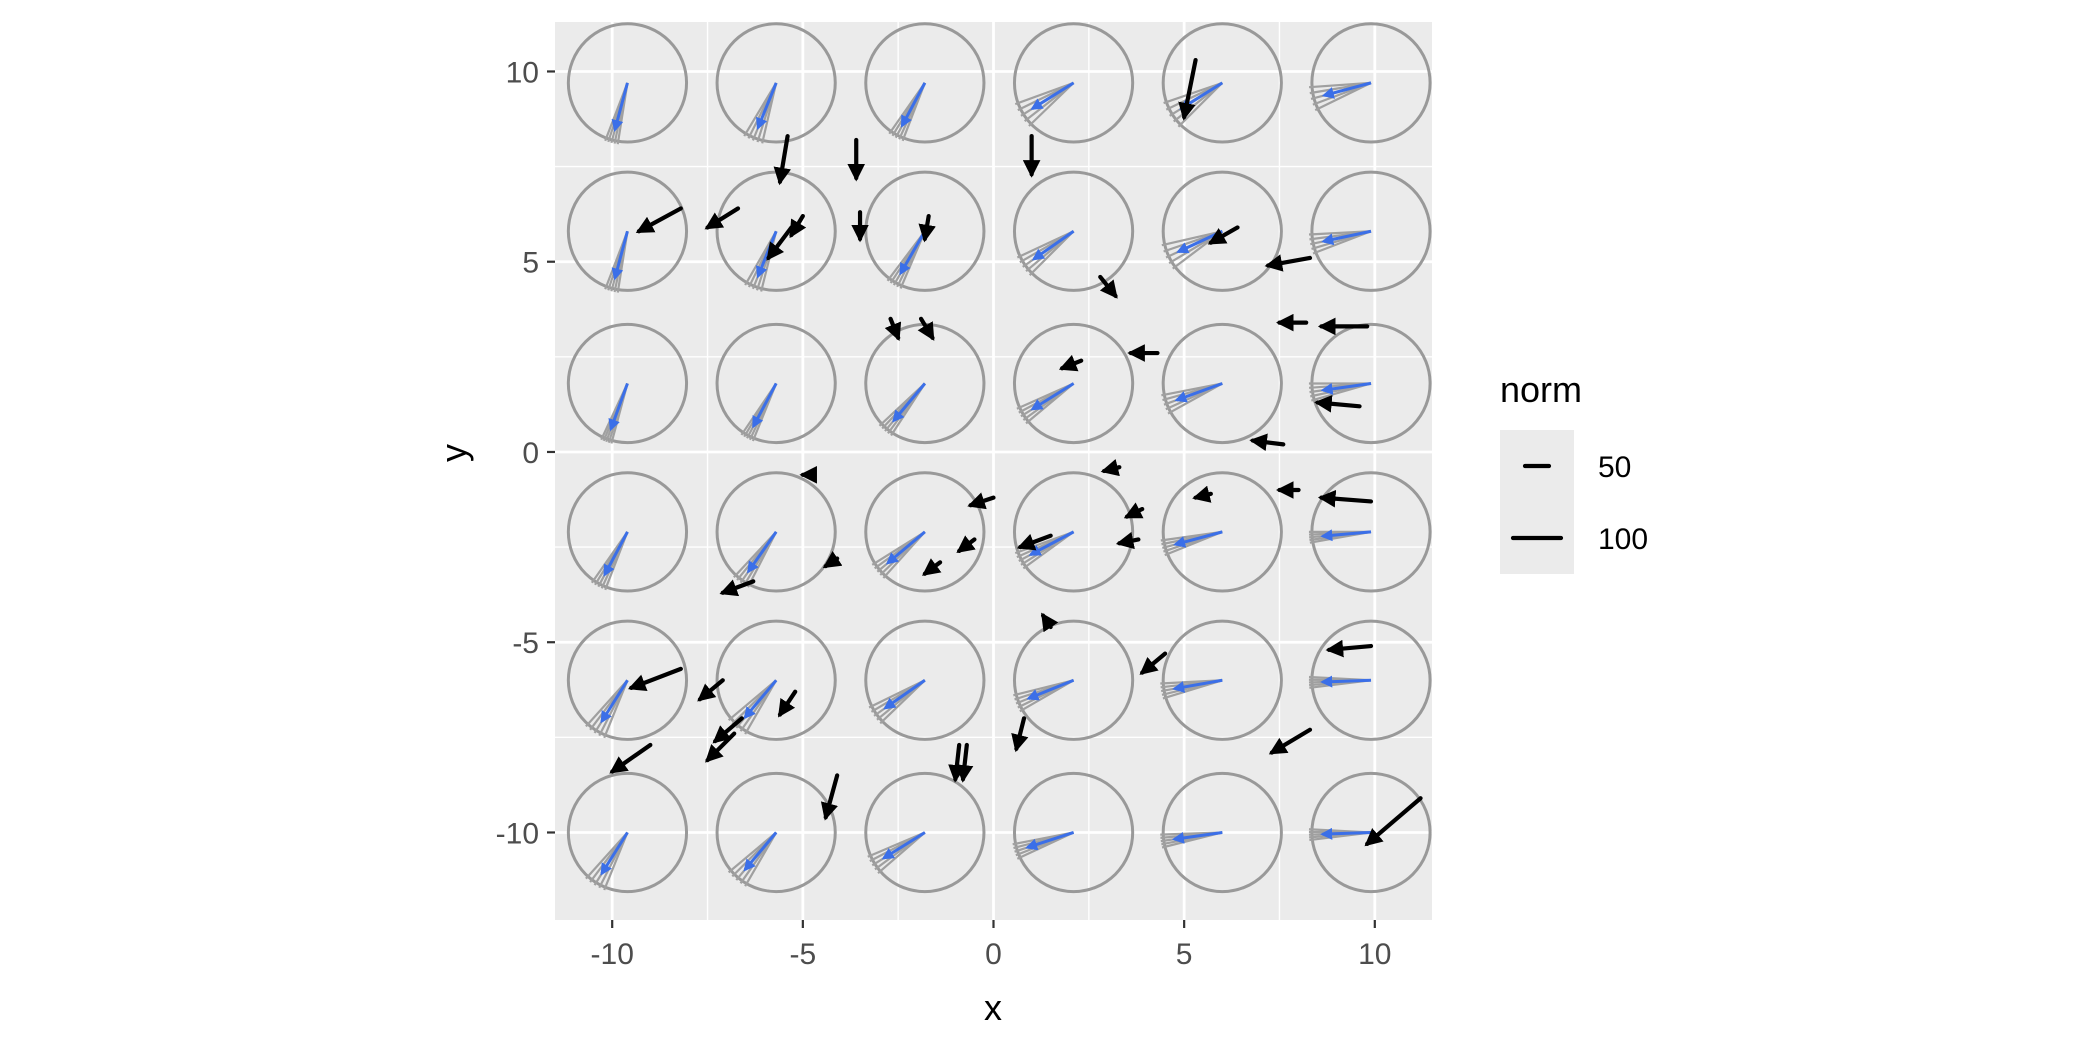 Image resolution: width=2100 pixels, height=1050 pixels. I want to click on y-tick-label: 0, so click(530, 453).